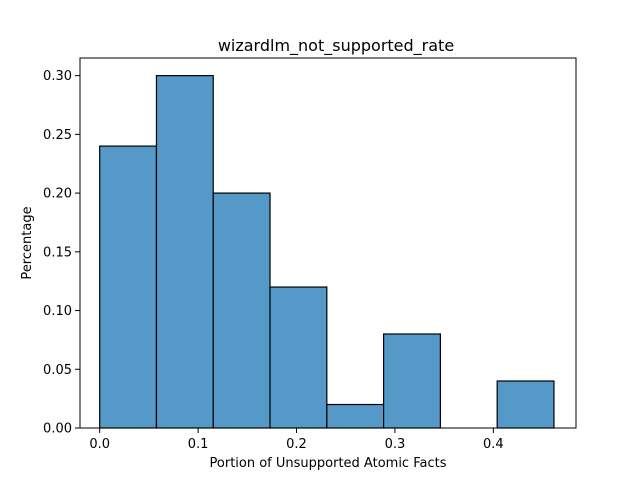 The width and height of the screenshot is (640, 480). Describe the element at coordinates (57, 252) in the screenshot. I see `y-tick-label: 0.15` at that location.